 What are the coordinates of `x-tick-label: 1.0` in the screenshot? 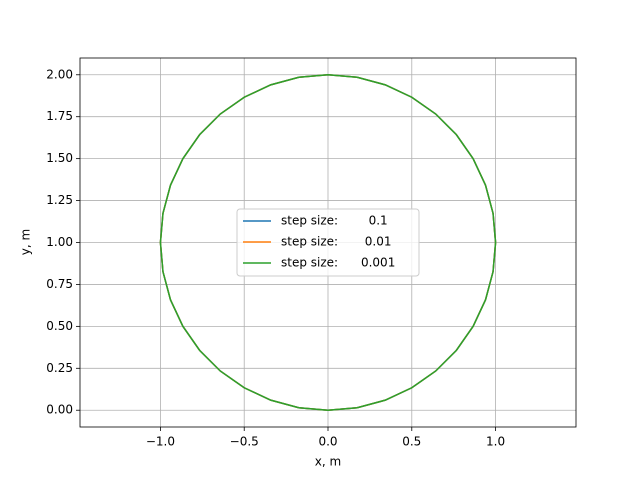 It's located at (495, 442).